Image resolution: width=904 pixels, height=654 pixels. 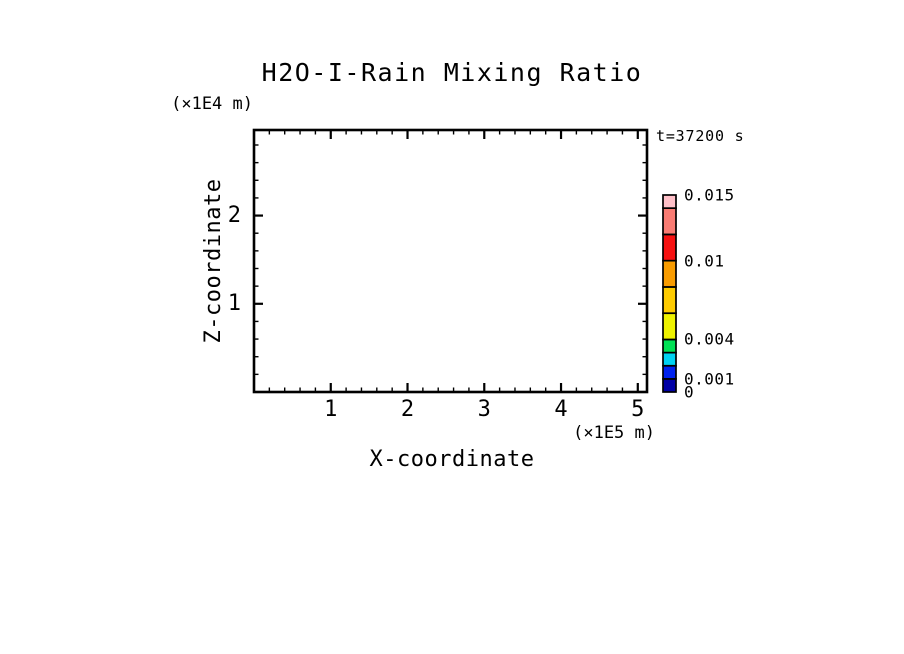 What do you see at coordinates (638, 409) in the screenshot?
I see `x-tick-label-4: 5` at bounding box center [638, 409].